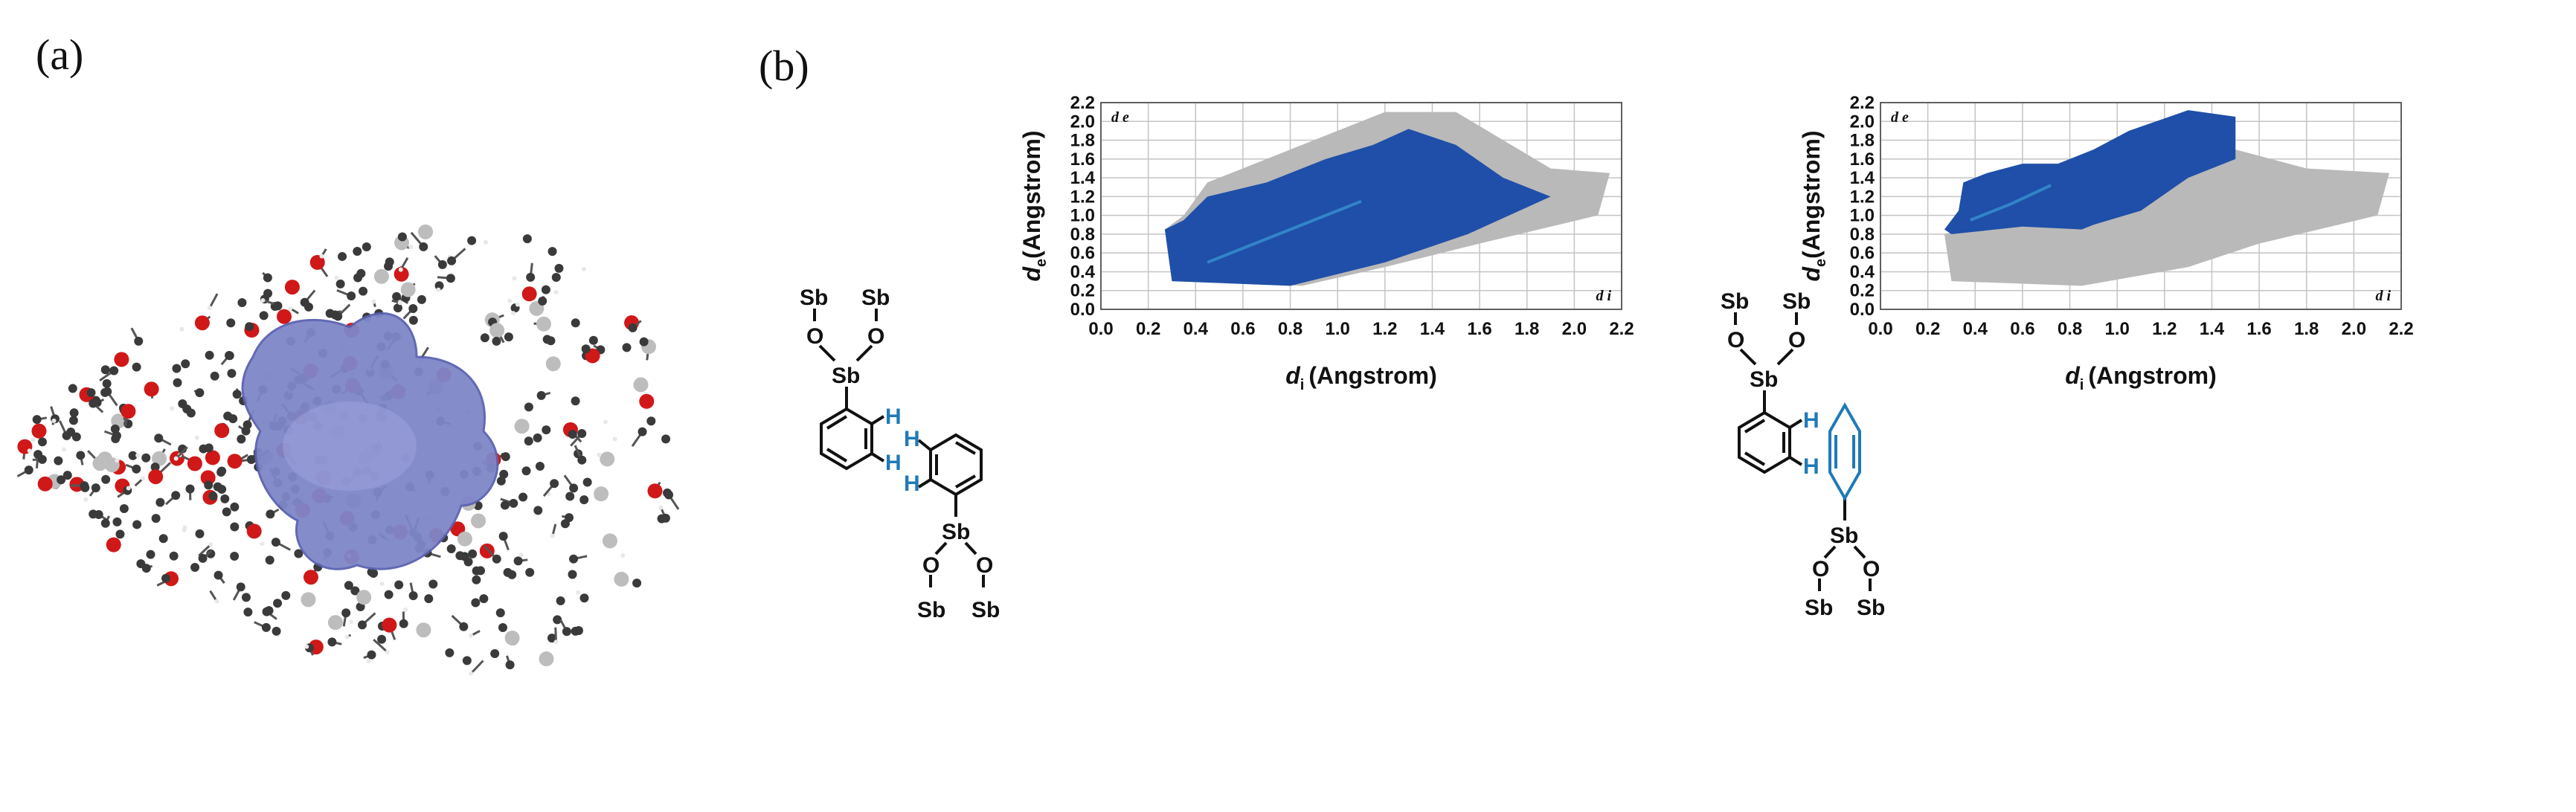 The width and height of the screenshot is (2576, 812). What do you see at coordinates (2164, 329) in the screenshot?
I see `x-tick-label: 1.2` at bounding box center [2164, 329].